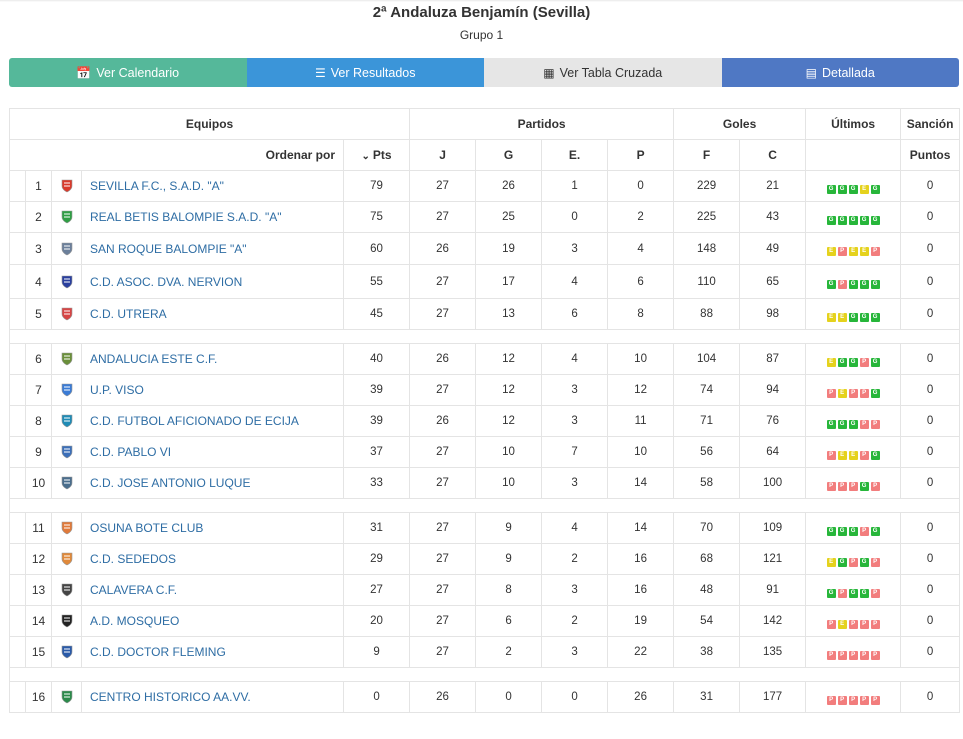 The width and height of the screenshot is (963, 739). What do you see at coordinates (575, 155) in the screenshot?
I see `e-header: E.` at bounding box center [575, 155].